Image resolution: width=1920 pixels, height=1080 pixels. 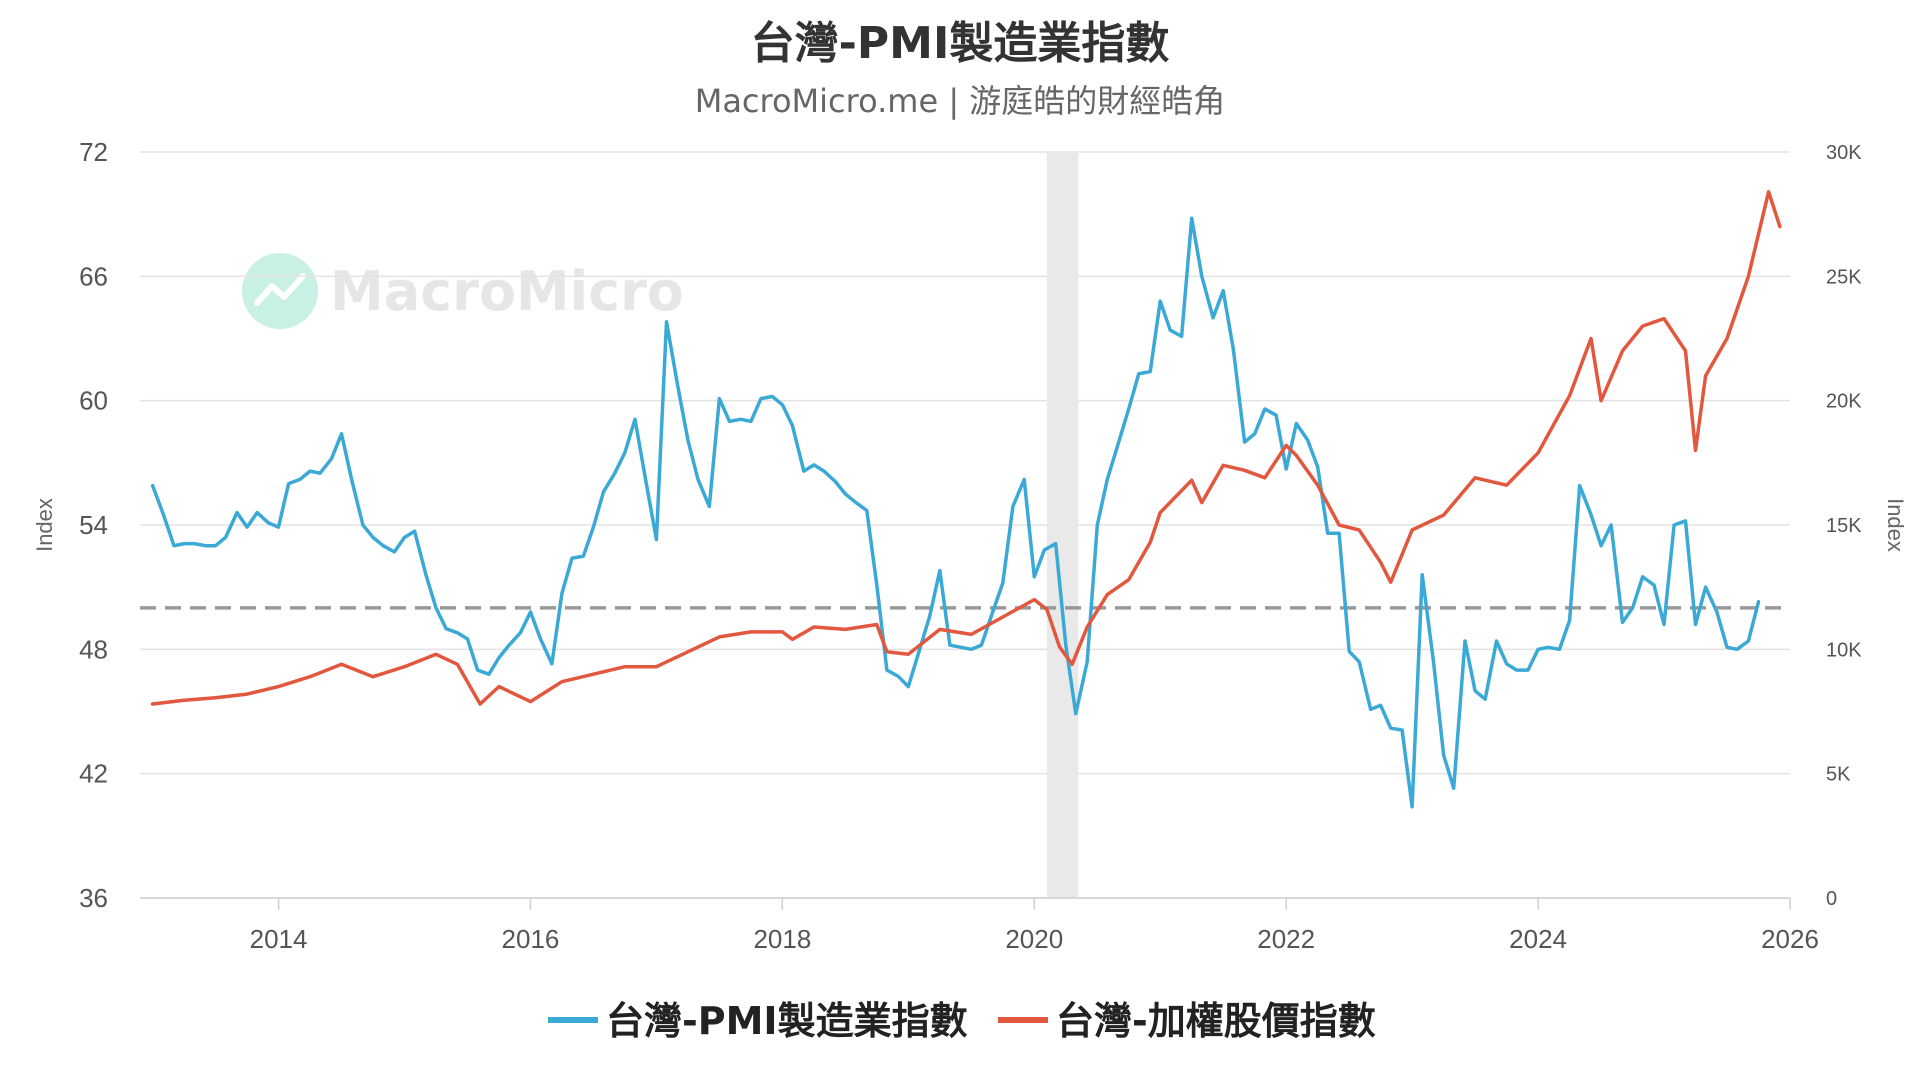 What do you see at coordinates (531, 939) in the screenshot?
I see `x-tick-2016: 2016` at bounding box center [531, 939].